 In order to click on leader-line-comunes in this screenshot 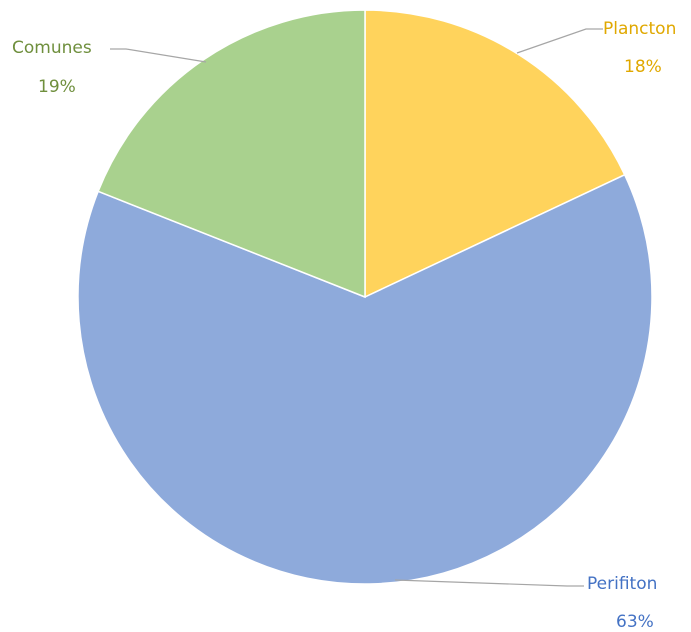, I will do `click(158, 55)`.